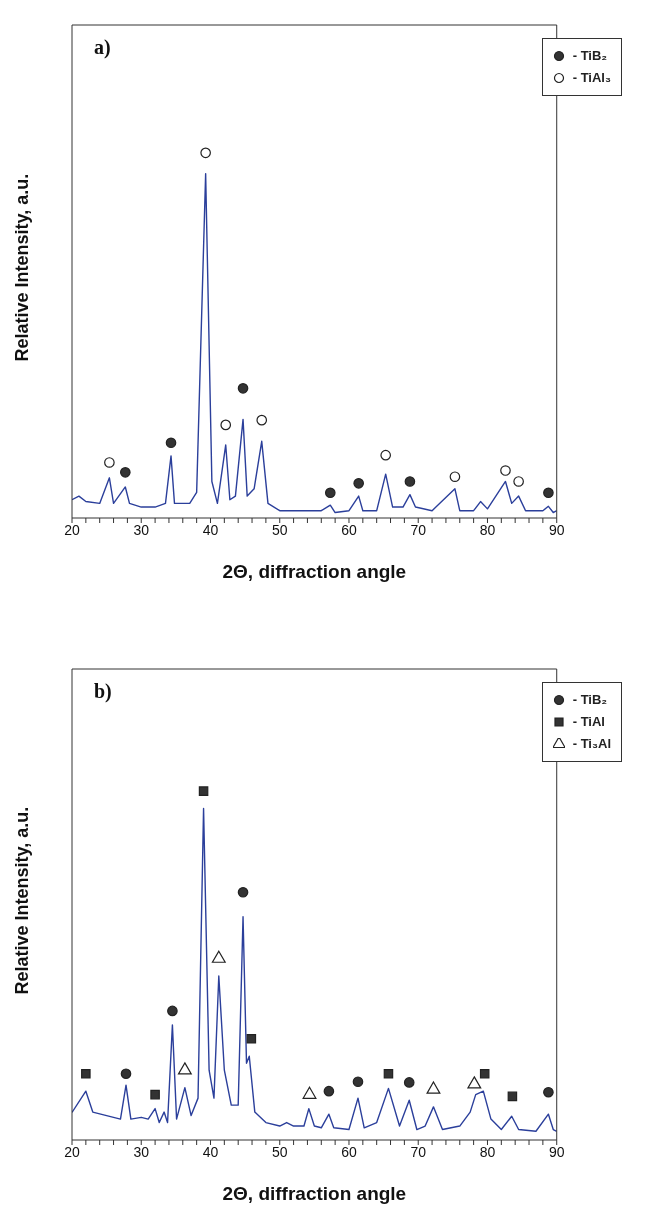  What do you see at coordinates (591, 78) in the screenshot?
I see `legend-label: - TiAl₃` at bounding box center [591, 78].